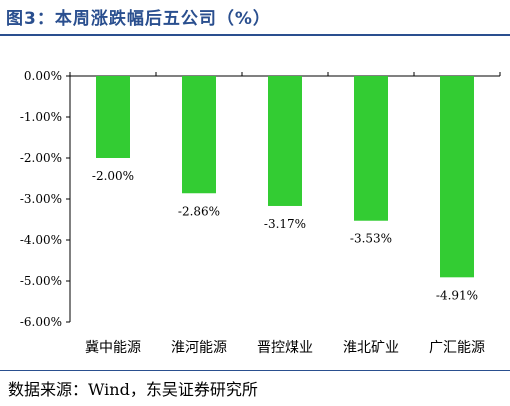  I want to click on y-tick-label: -1.00%, so click(41, 117).